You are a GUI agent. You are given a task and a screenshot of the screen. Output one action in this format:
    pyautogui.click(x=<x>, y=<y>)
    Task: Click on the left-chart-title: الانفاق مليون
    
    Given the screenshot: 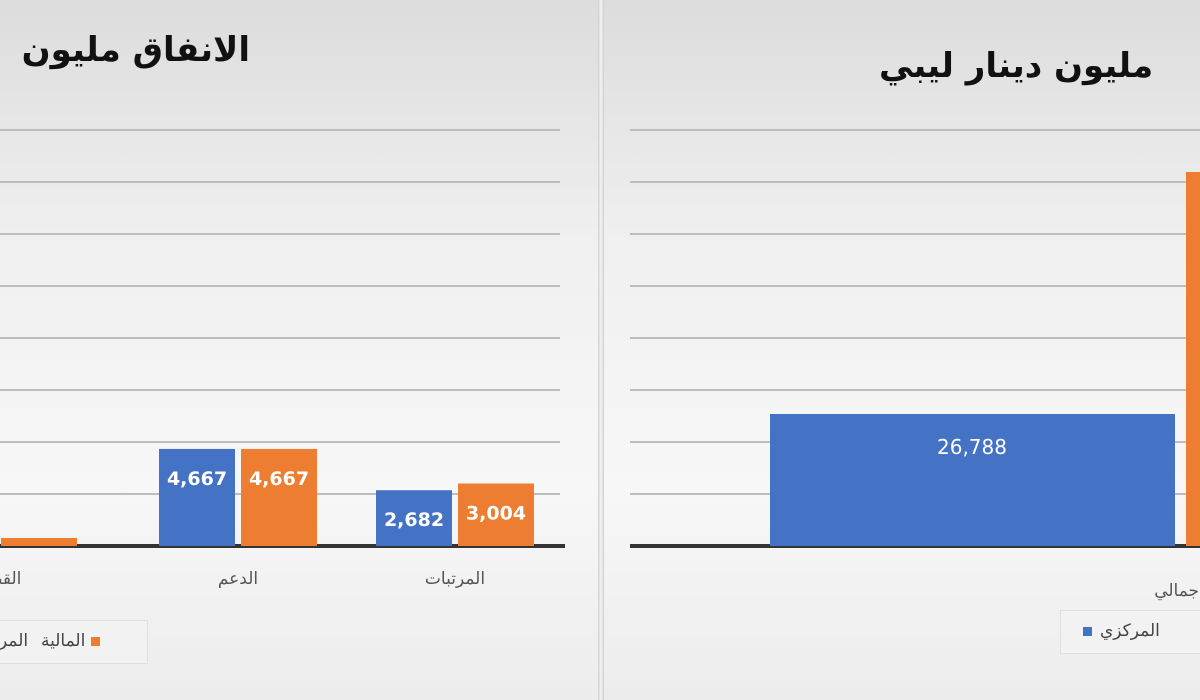 What is the action you would take?
    pyautogui.click(x=135, y=50)
    